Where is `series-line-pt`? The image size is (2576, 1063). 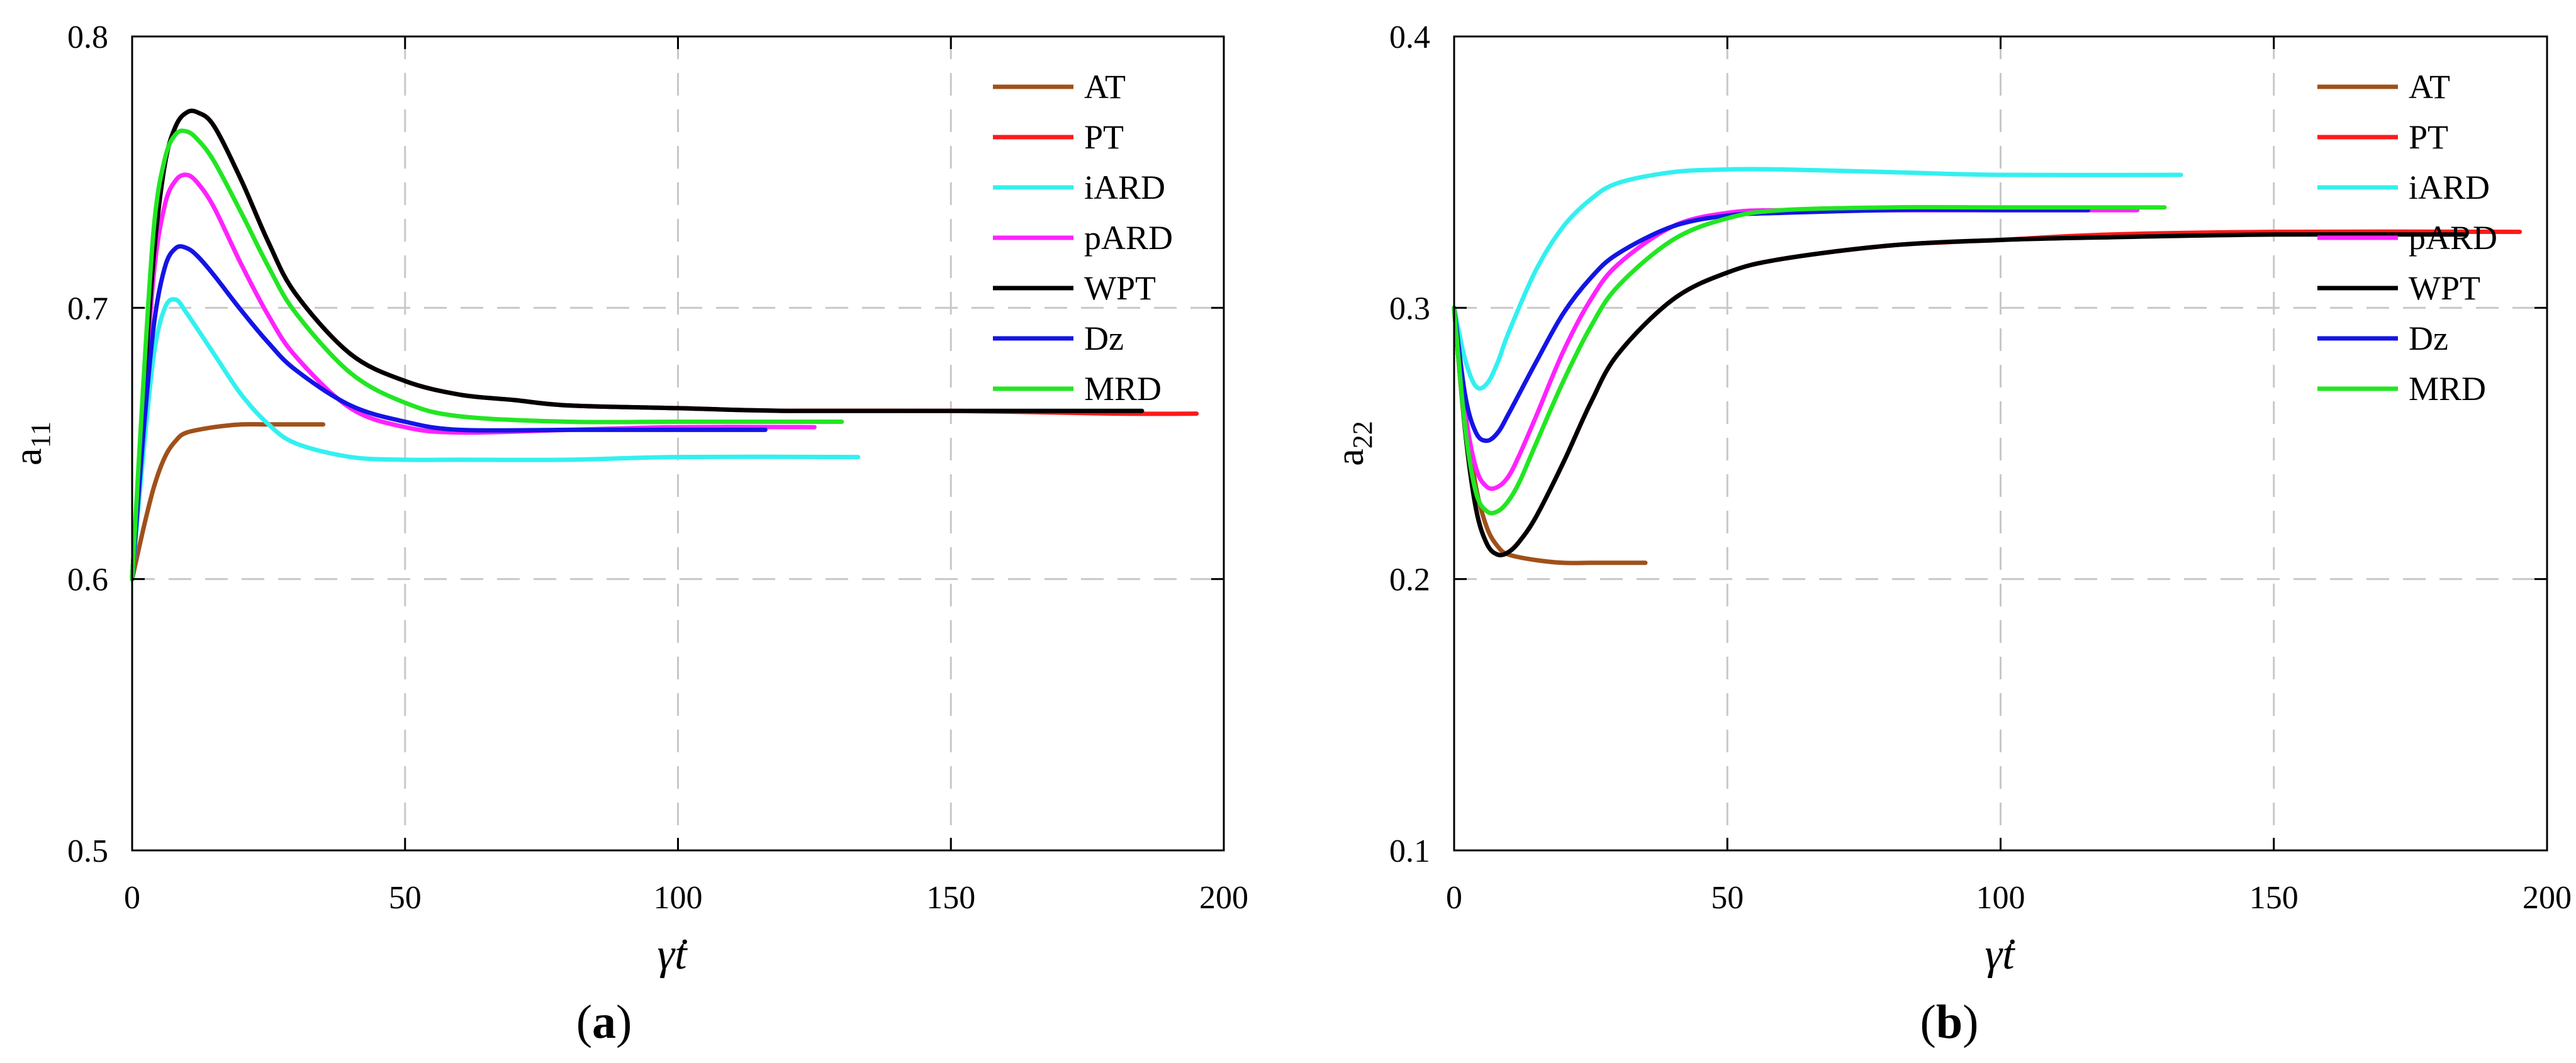 series-line-pt is located at coordinates (1987, 393).